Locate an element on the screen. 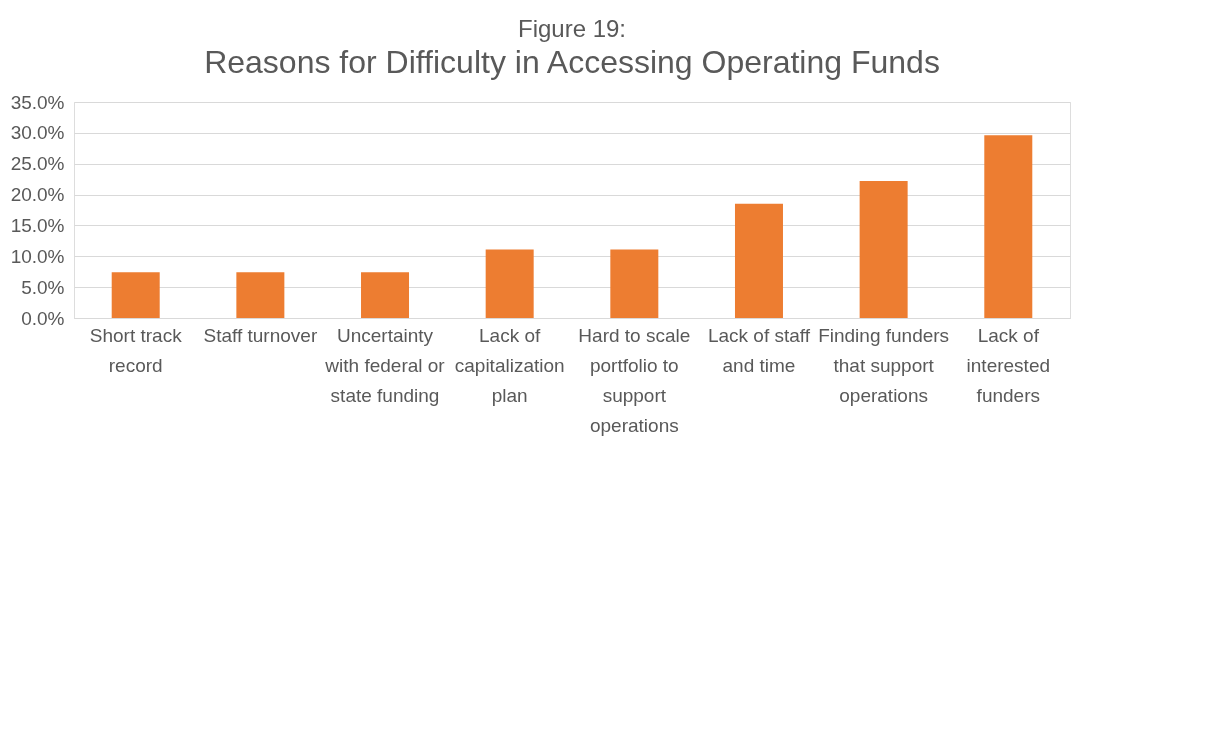  x-tick-label: Lack of capitalization plan is located at coordinates (509, 365).